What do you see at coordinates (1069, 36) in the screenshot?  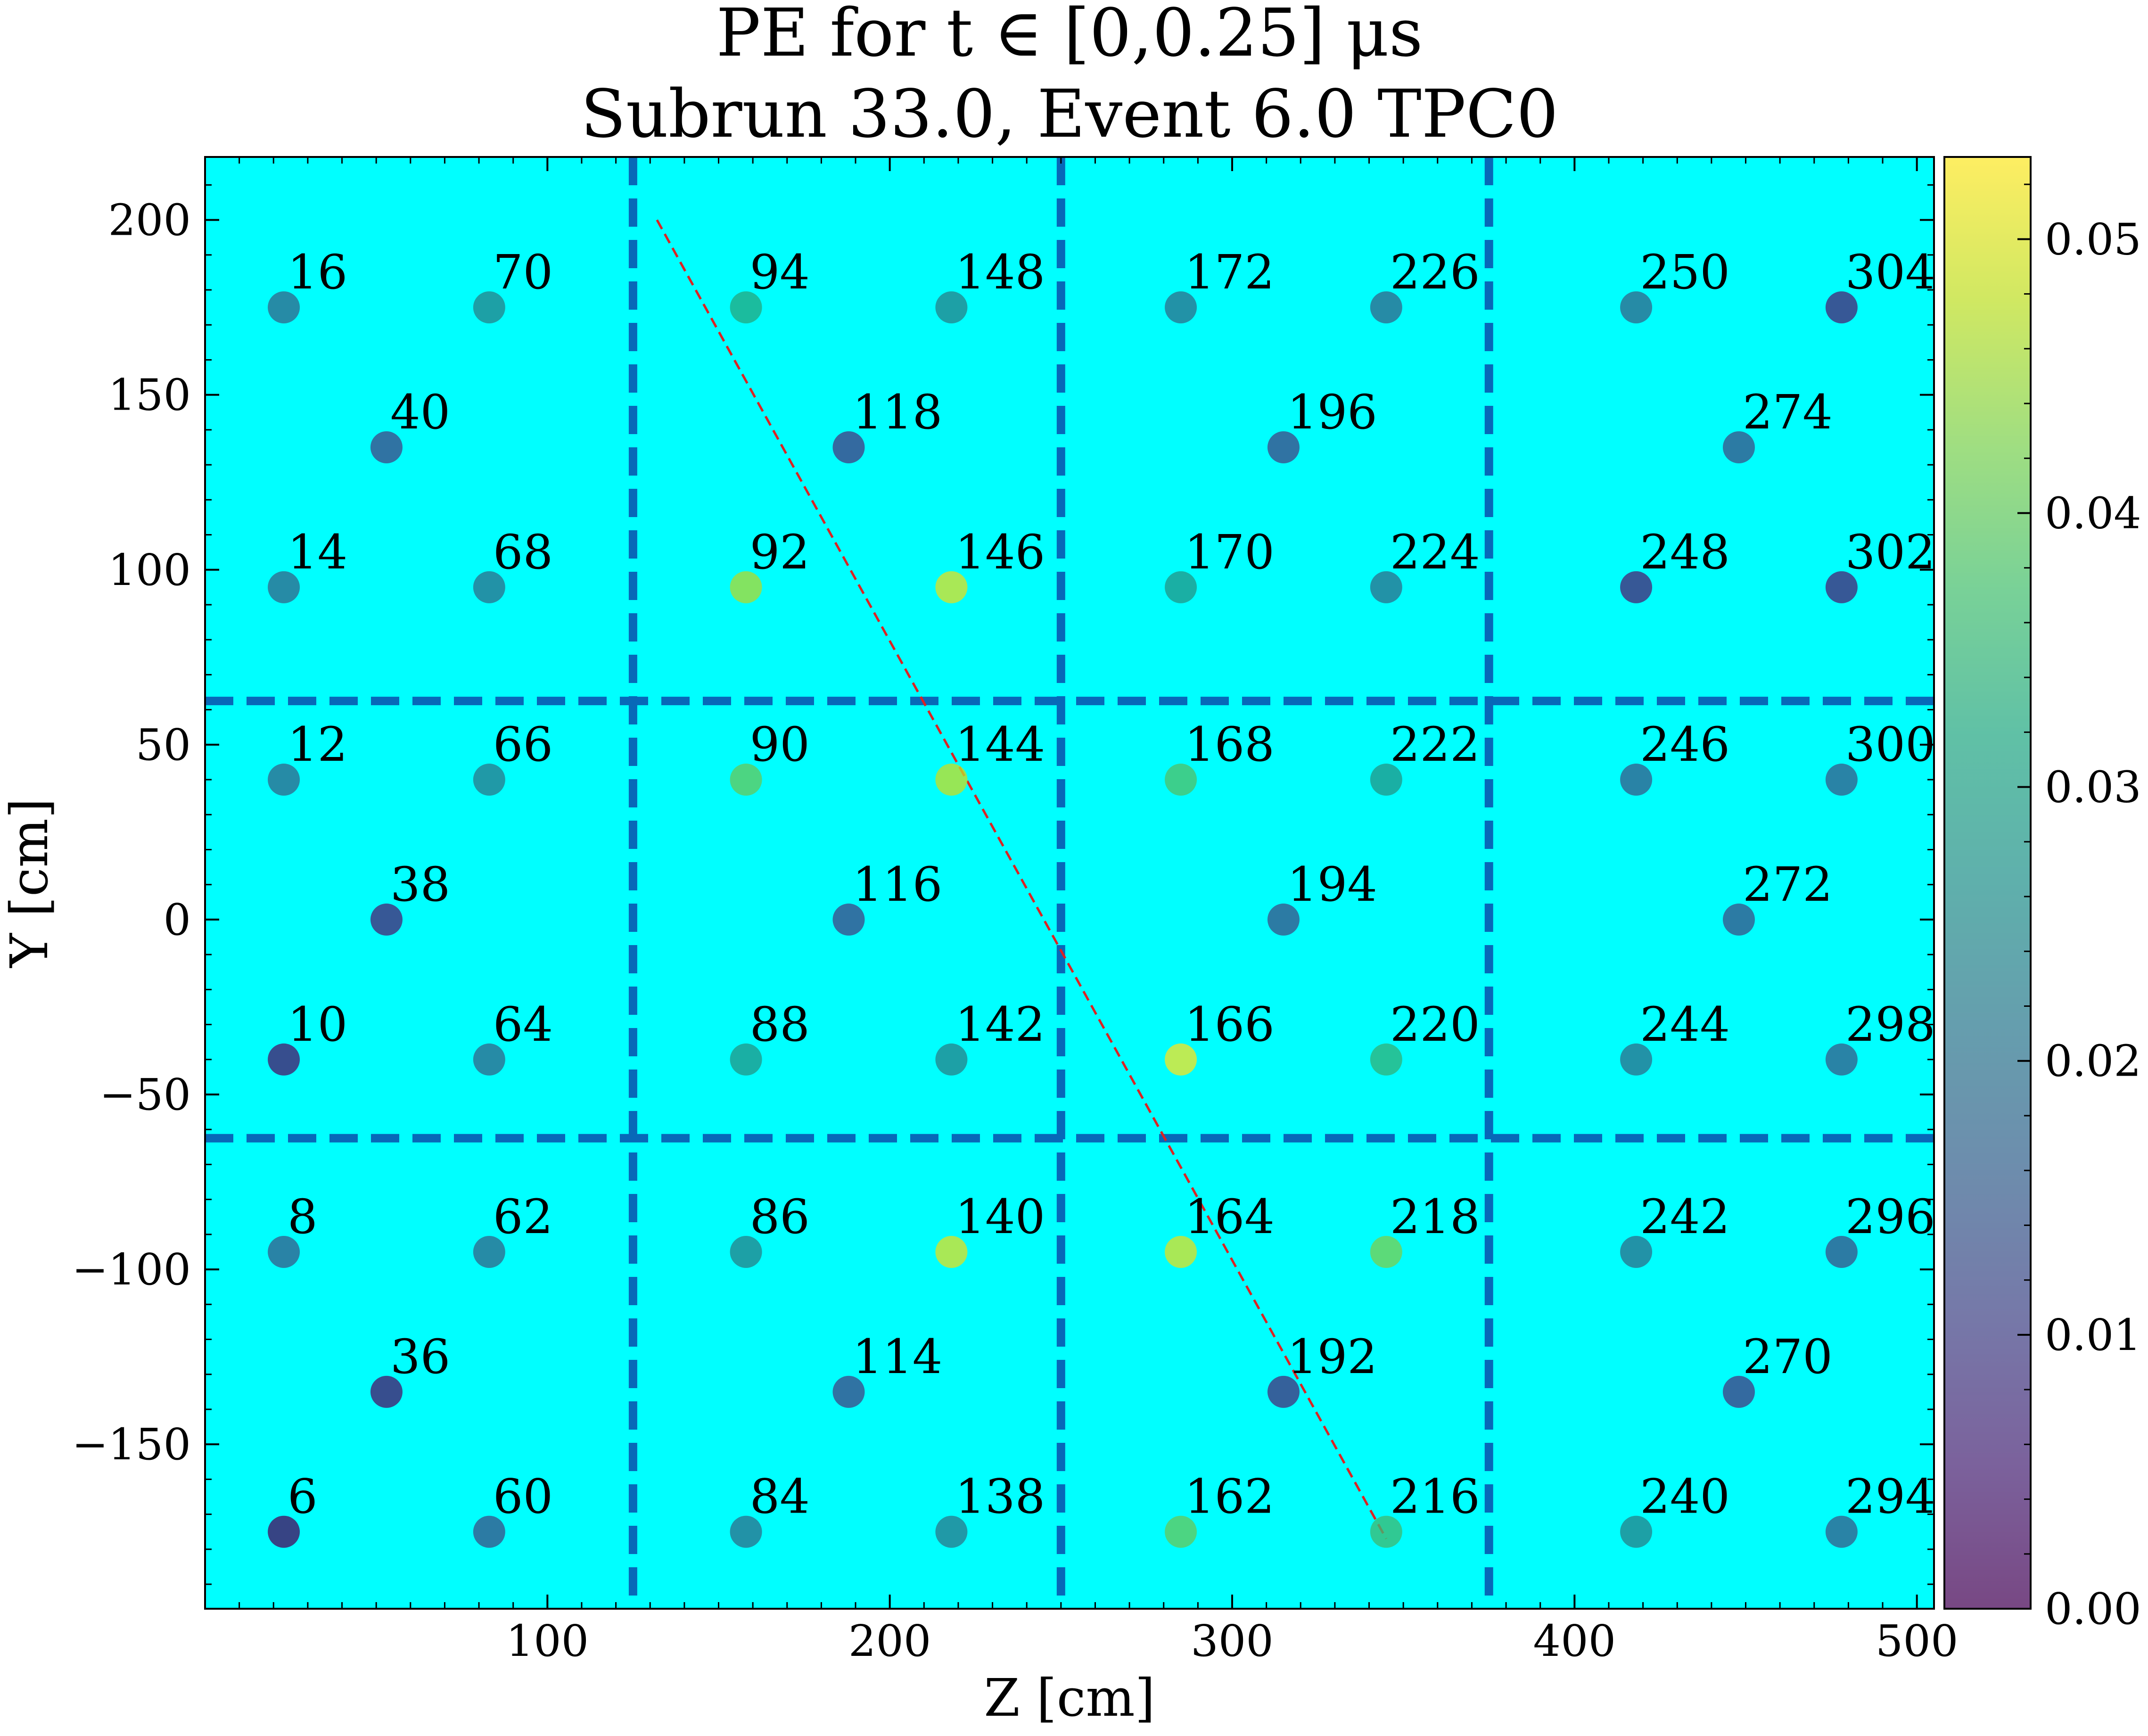 I see `chart-title-line1: PE for t ∈ [0,0.25] μs` at bounding box center [1069, 36].